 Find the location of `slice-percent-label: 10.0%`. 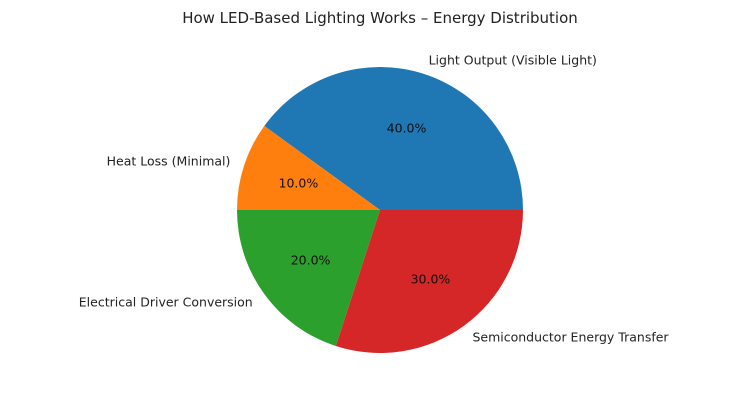

slice-percent-label: 10.0% is located at coordinates (299, 182).